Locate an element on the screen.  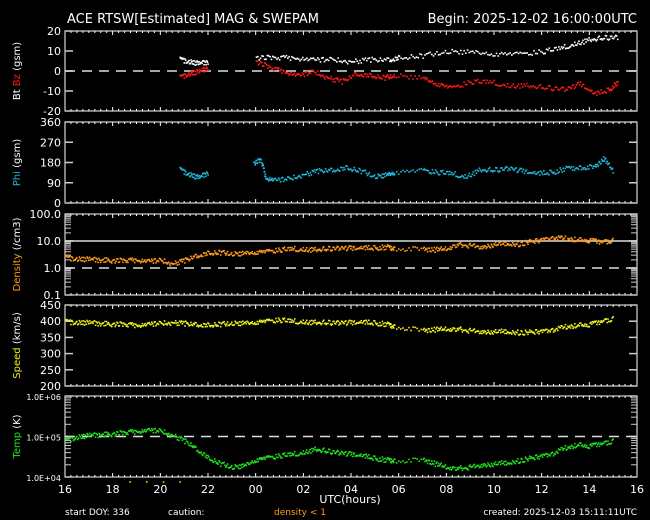
x-tick-label: 08 is located at coordinates (446, 489).